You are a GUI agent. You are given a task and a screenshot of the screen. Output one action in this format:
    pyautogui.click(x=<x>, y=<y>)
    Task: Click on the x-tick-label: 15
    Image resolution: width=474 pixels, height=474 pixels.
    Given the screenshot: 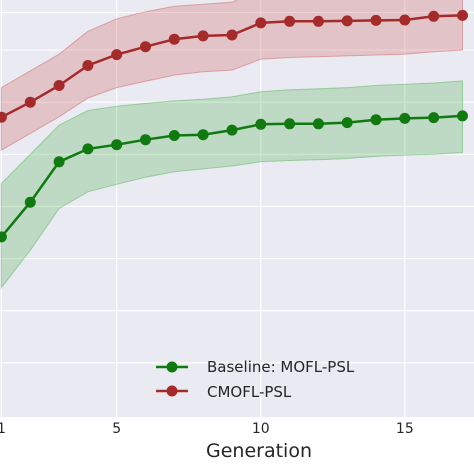 What is the action you would take?
    pyautogui.click(x=405, y=429)
    